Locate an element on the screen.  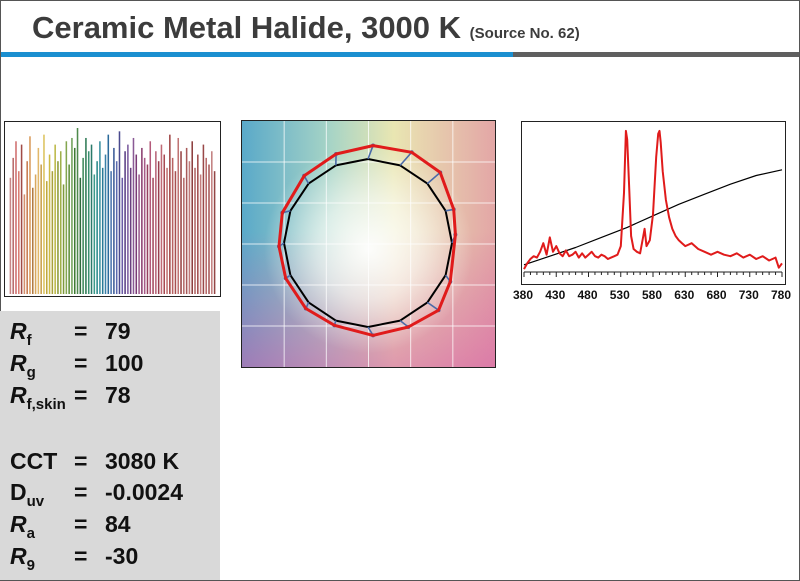
metric-row: CCT = 3080 K is located at coordinates (115, 463).